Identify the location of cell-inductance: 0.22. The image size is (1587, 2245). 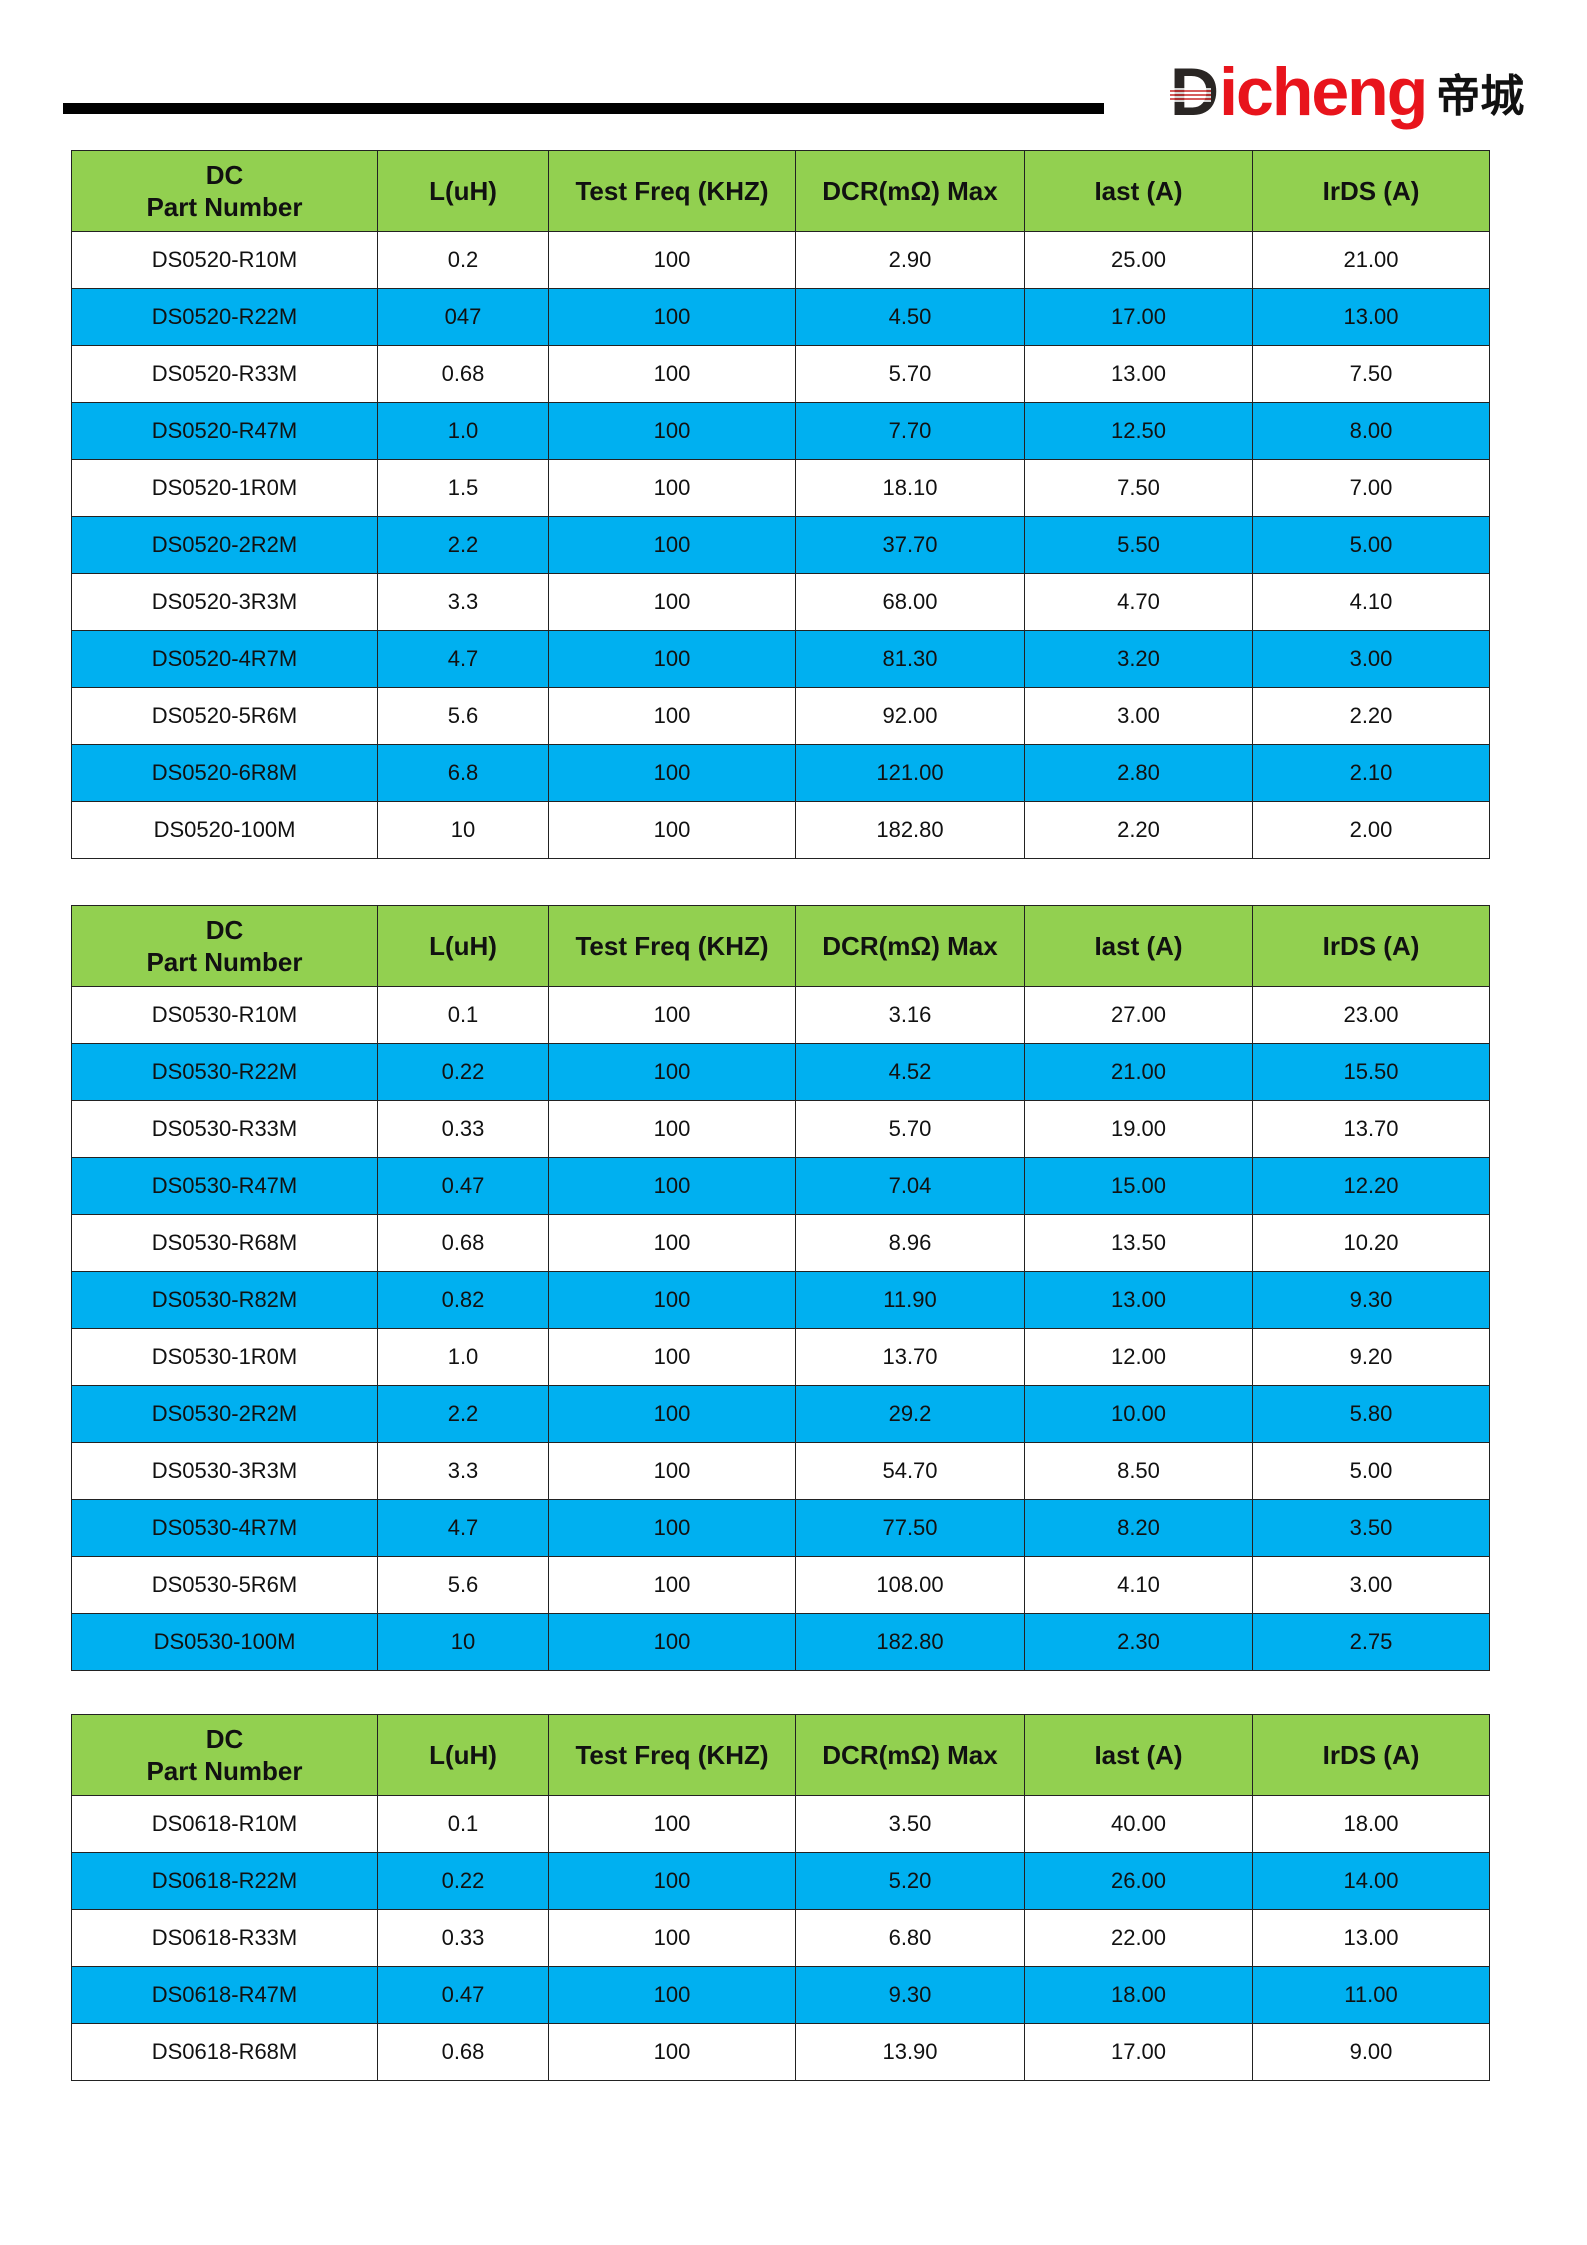
(463, 1072).